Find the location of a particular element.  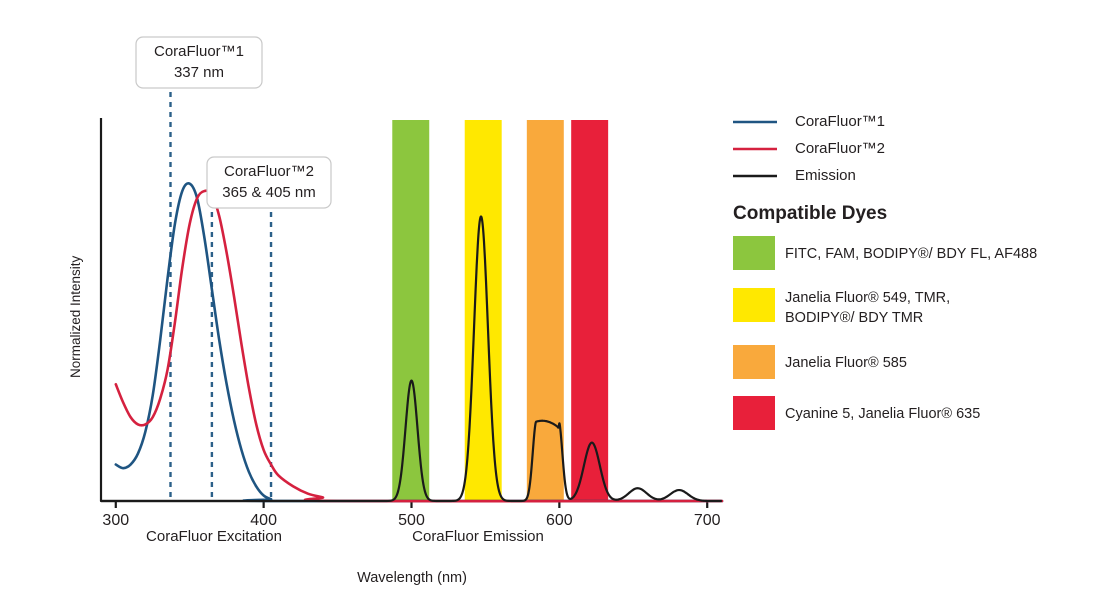

y-axis-label: Normalized Intensity is located at coordinates (75, 316).